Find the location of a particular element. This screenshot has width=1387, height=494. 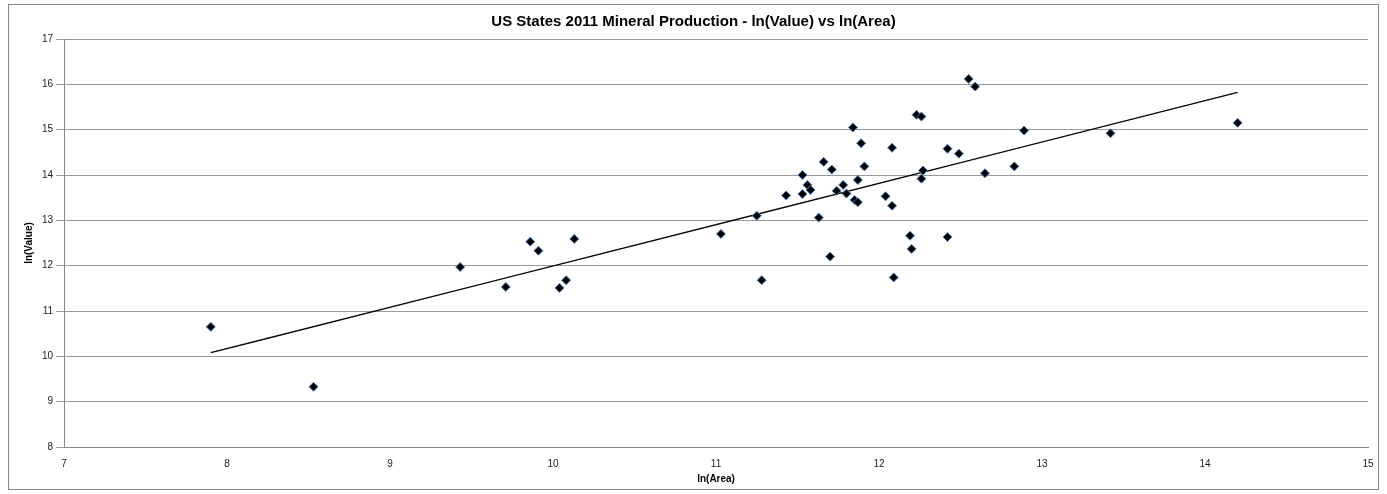

y-tick-label: 15 is located at coordinates (48, 129).